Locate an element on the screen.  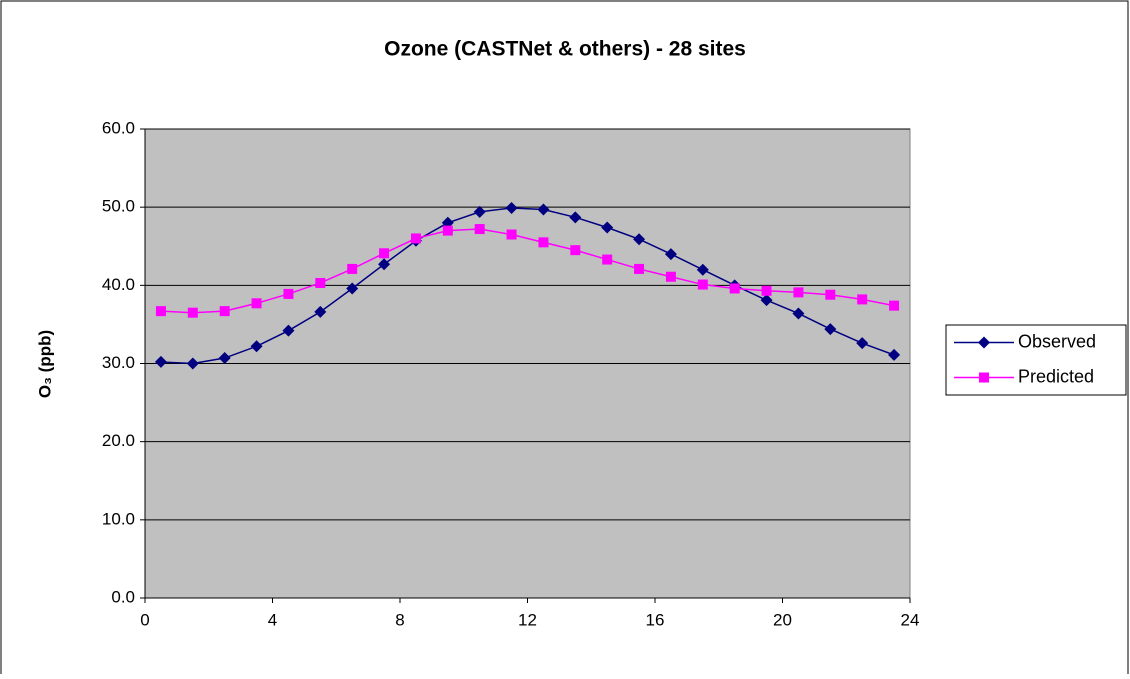
chart-title: Ozone (CASTNet & others) - 28 sites is located at coordinates (565, 49).